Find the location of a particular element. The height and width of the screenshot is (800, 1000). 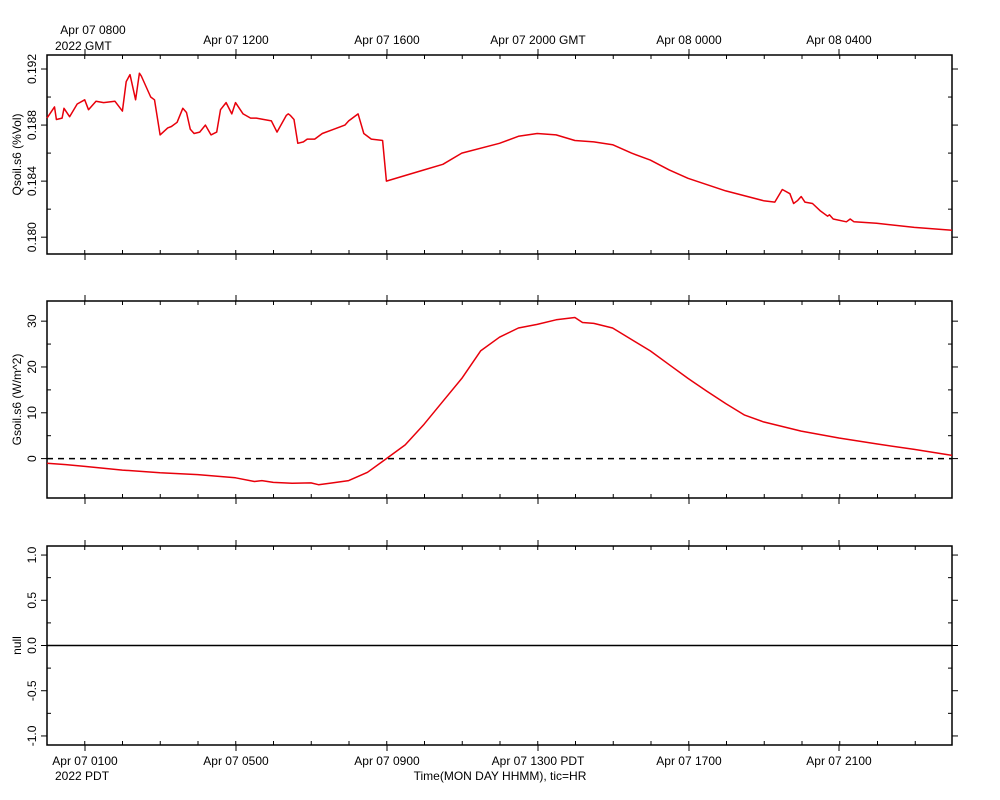

bottom-tick-label-5: Apr 07 2100 is located at coordinates (839, 761).